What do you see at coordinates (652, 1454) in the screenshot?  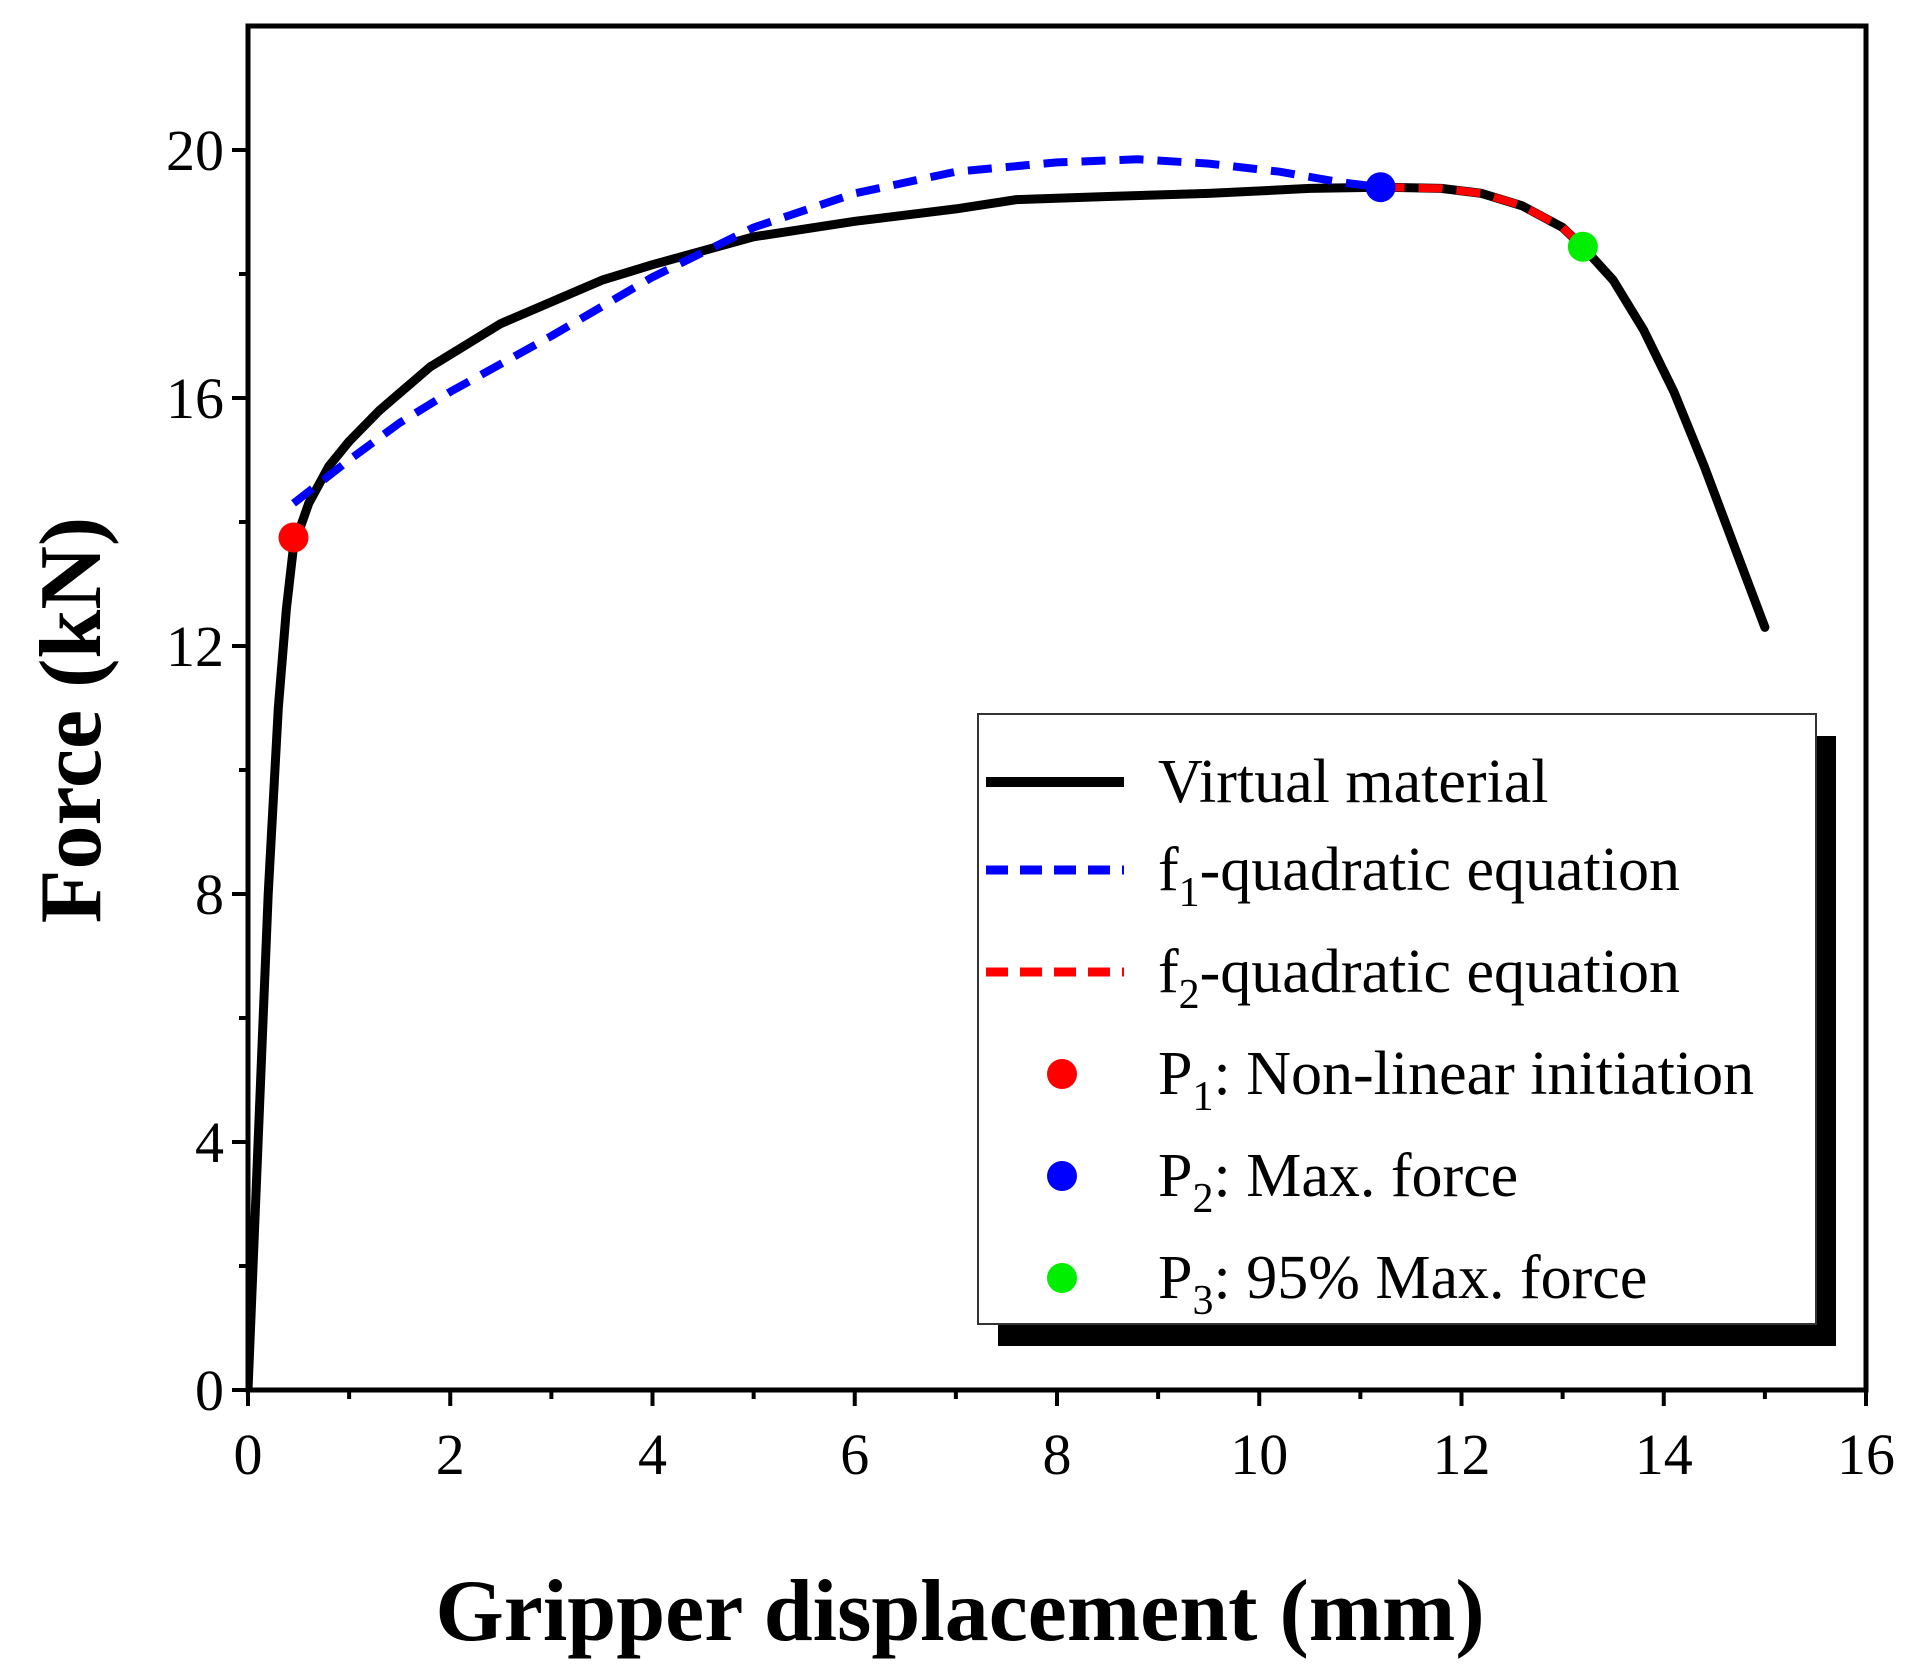 I see `x-tick-label: 4` at bounding box center [652, 1454].